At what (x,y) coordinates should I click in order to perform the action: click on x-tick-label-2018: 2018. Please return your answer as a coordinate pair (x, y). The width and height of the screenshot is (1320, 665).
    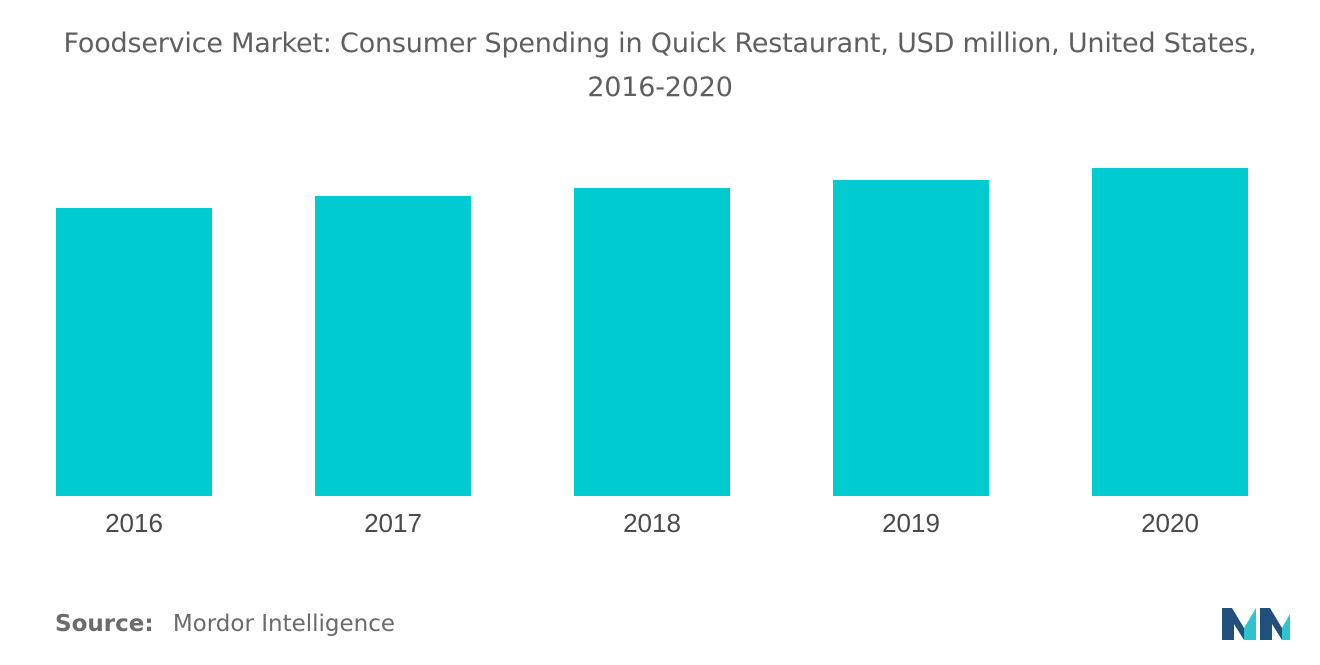
    Looking at the image, I should click on (652, 523).